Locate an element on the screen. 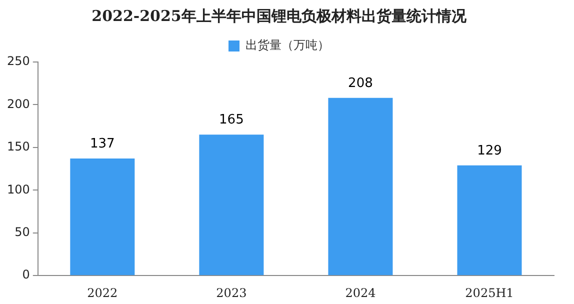  x-tick-label: 2024 is located at coordinates (360, 293).